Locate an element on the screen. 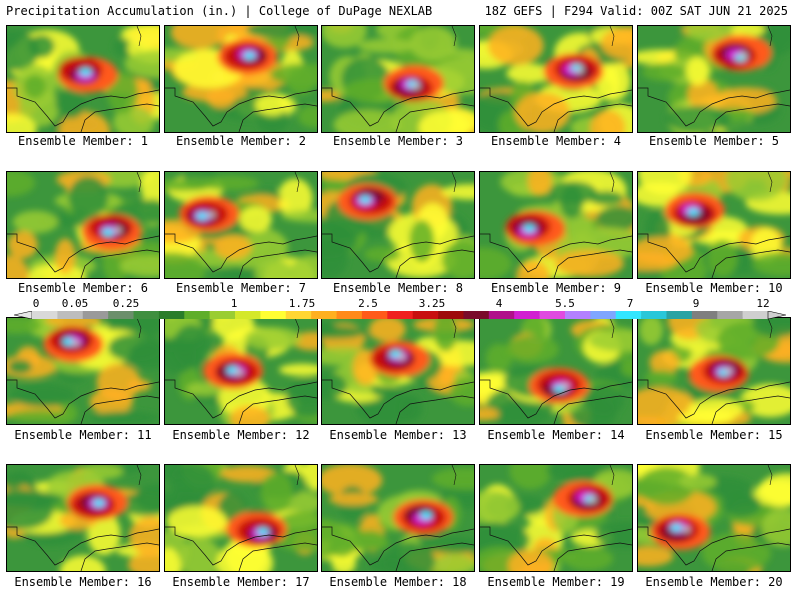  colorbar-tick-label: 0 is located at coordinates (36, 303).